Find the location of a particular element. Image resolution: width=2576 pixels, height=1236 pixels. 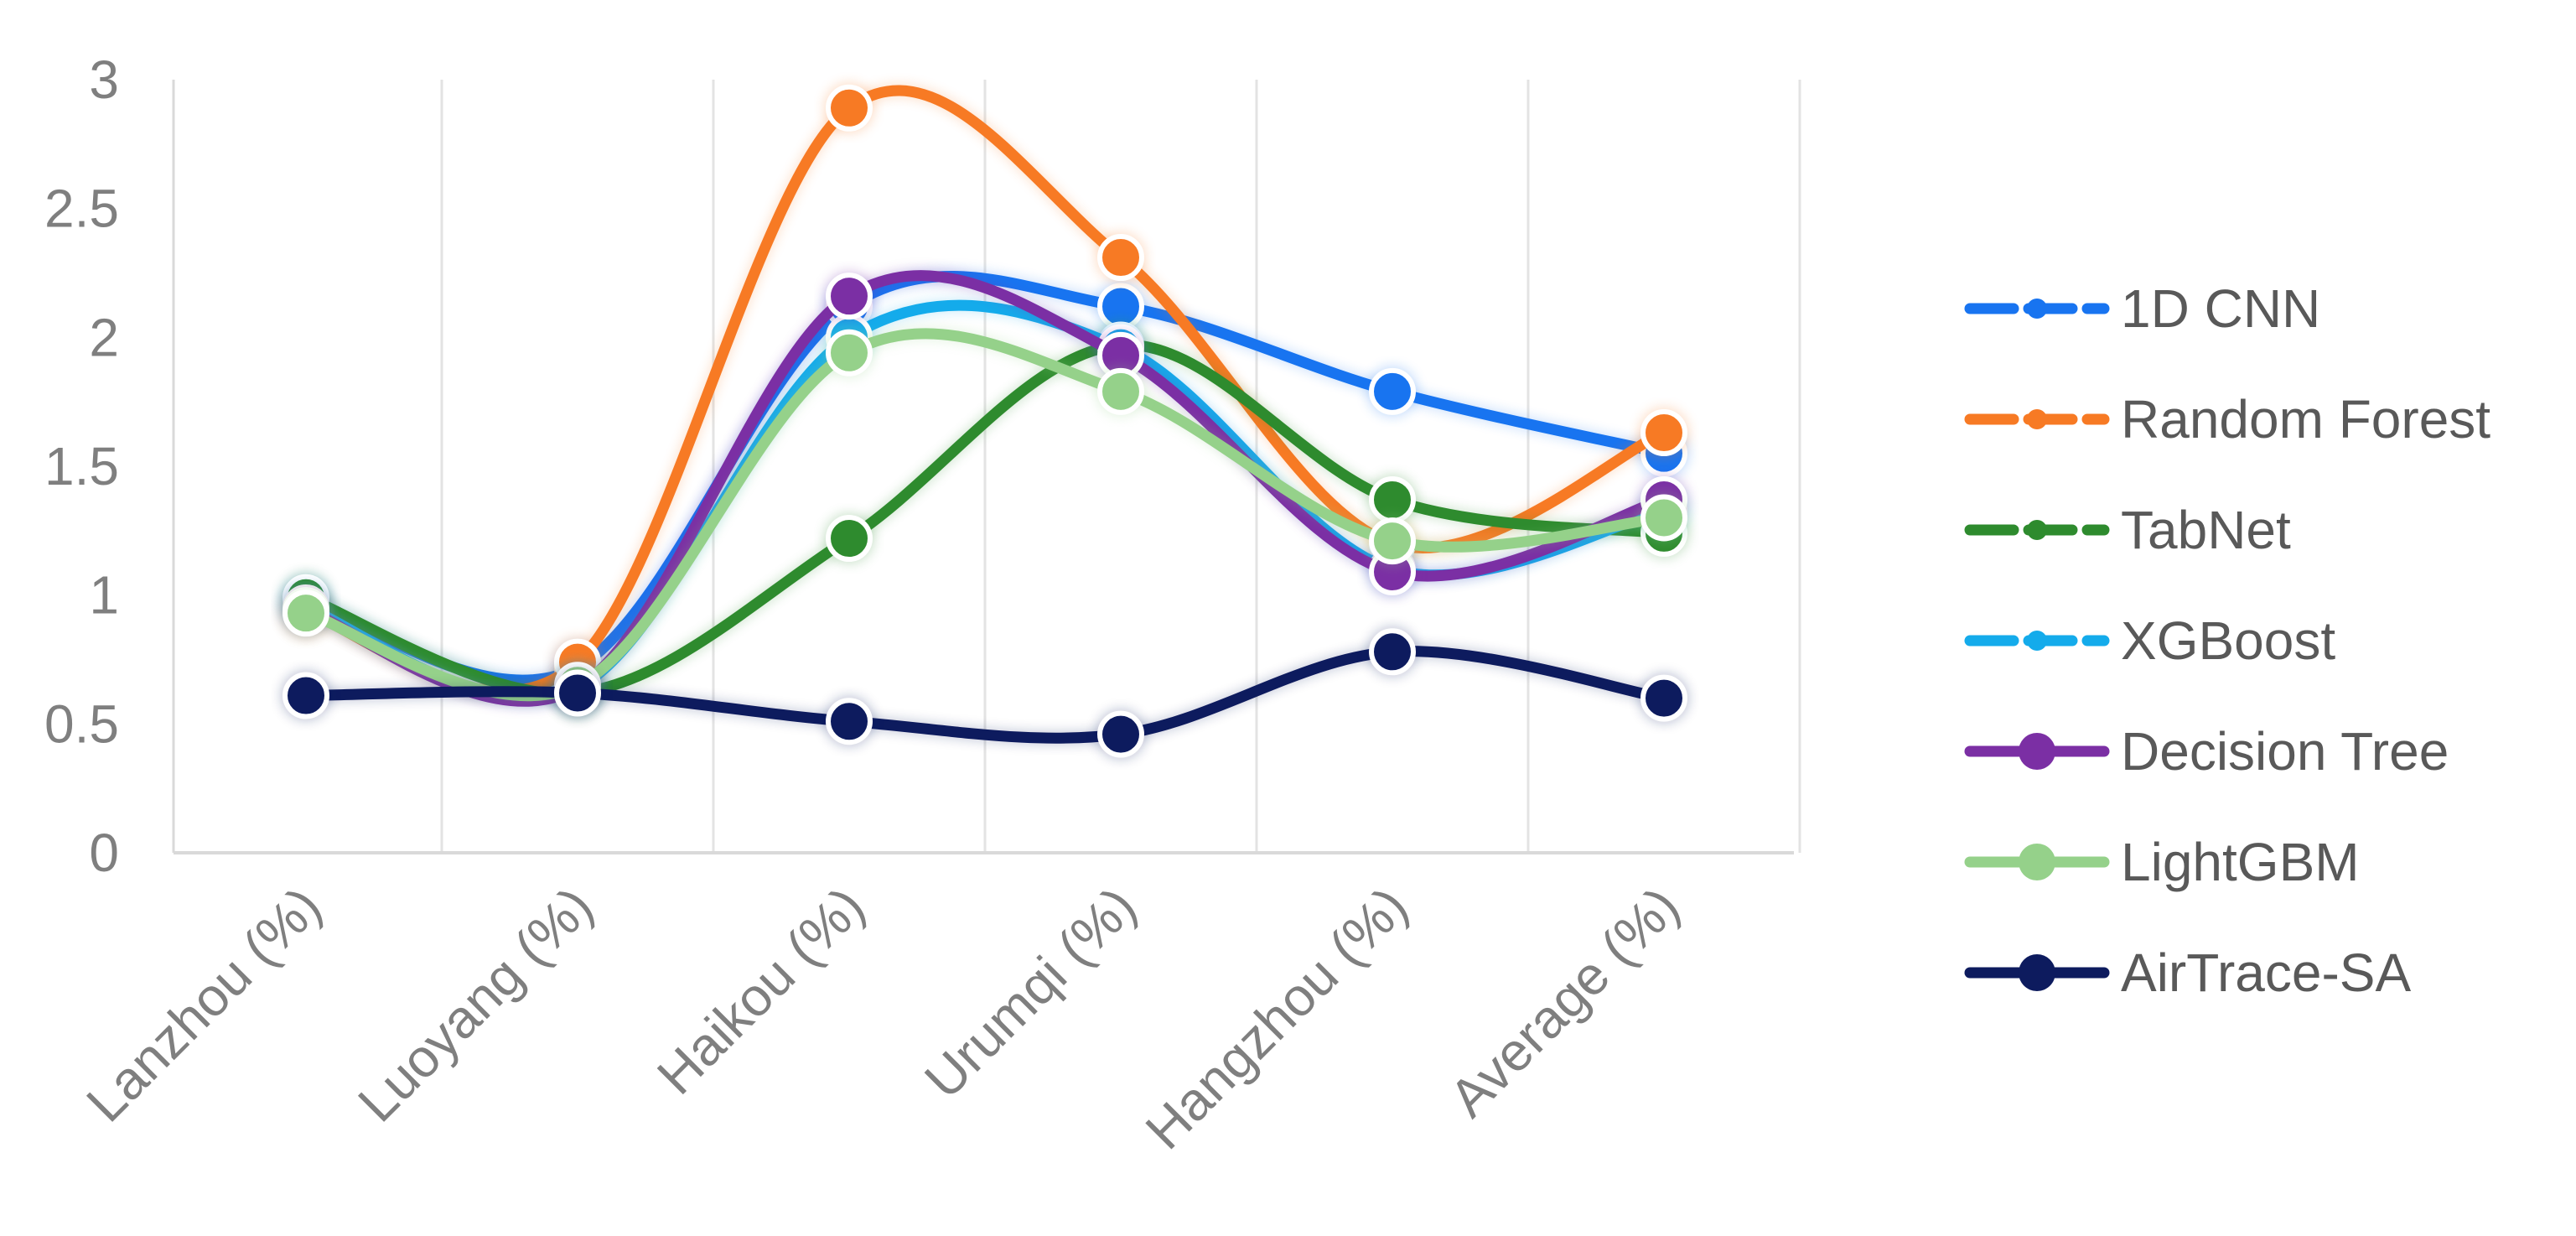

x-tick-label: Luoyang (%) is located at coordinates (475, 1004).